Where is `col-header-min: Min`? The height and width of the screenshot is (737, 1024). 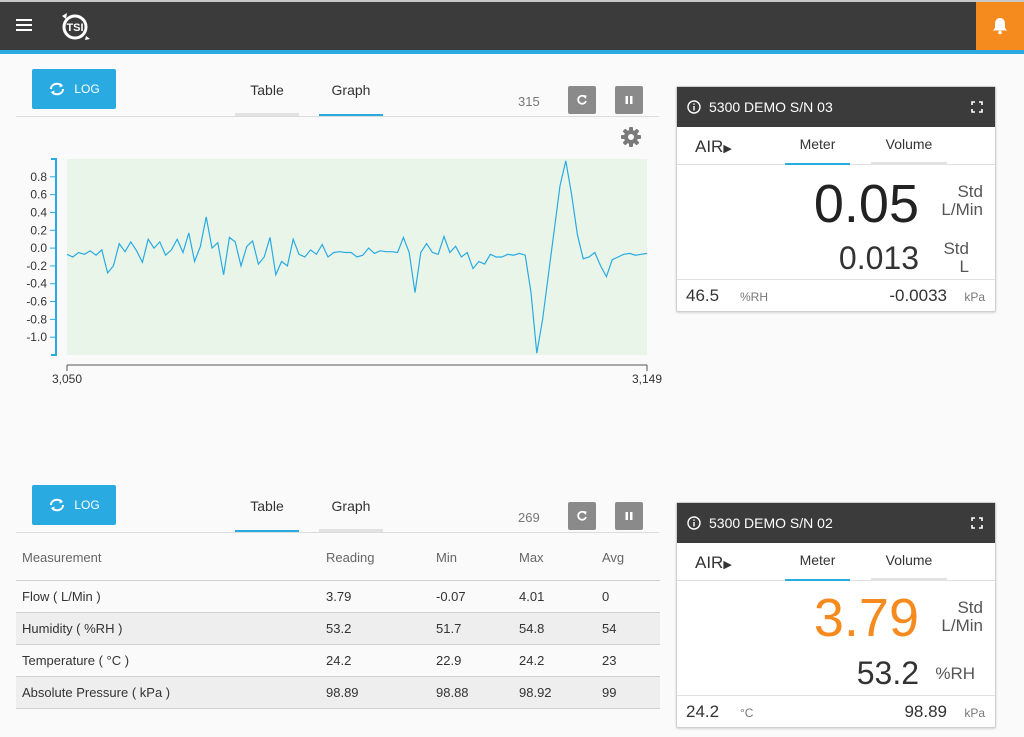
col-header-min: Min is located at coordinates (471, 558).